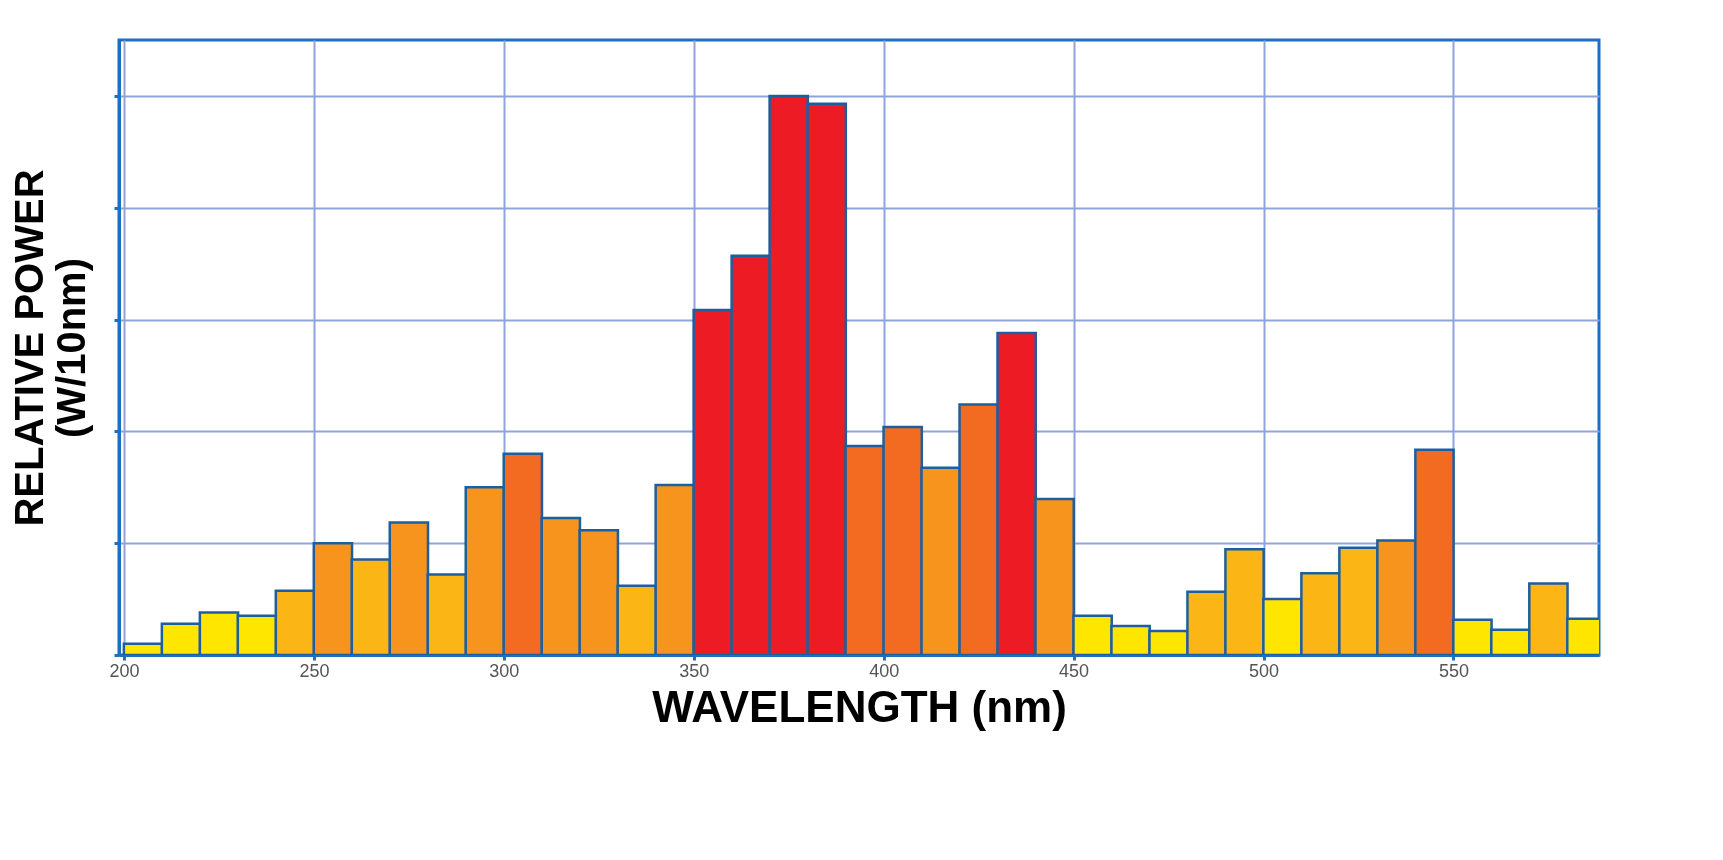 The height and width of the screenshot is (860, 1723). What do you see at coordinates (859, 706) in the screenshot?
I see `x-axis-title: WAVELENGTH (nm)` at bounding box center [859, 706].